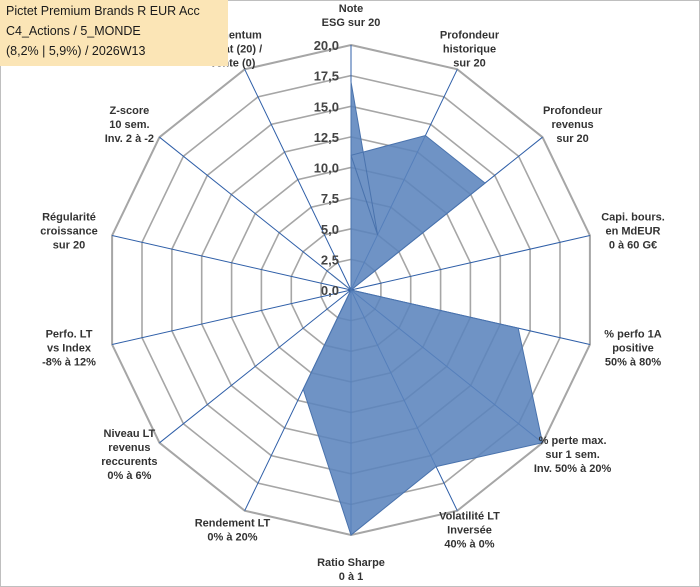  What do you see at coordinates (633, 362) in the screenshot?
I see `spoke-label-line: 50% à 80%` at bounding box center [633, 362].